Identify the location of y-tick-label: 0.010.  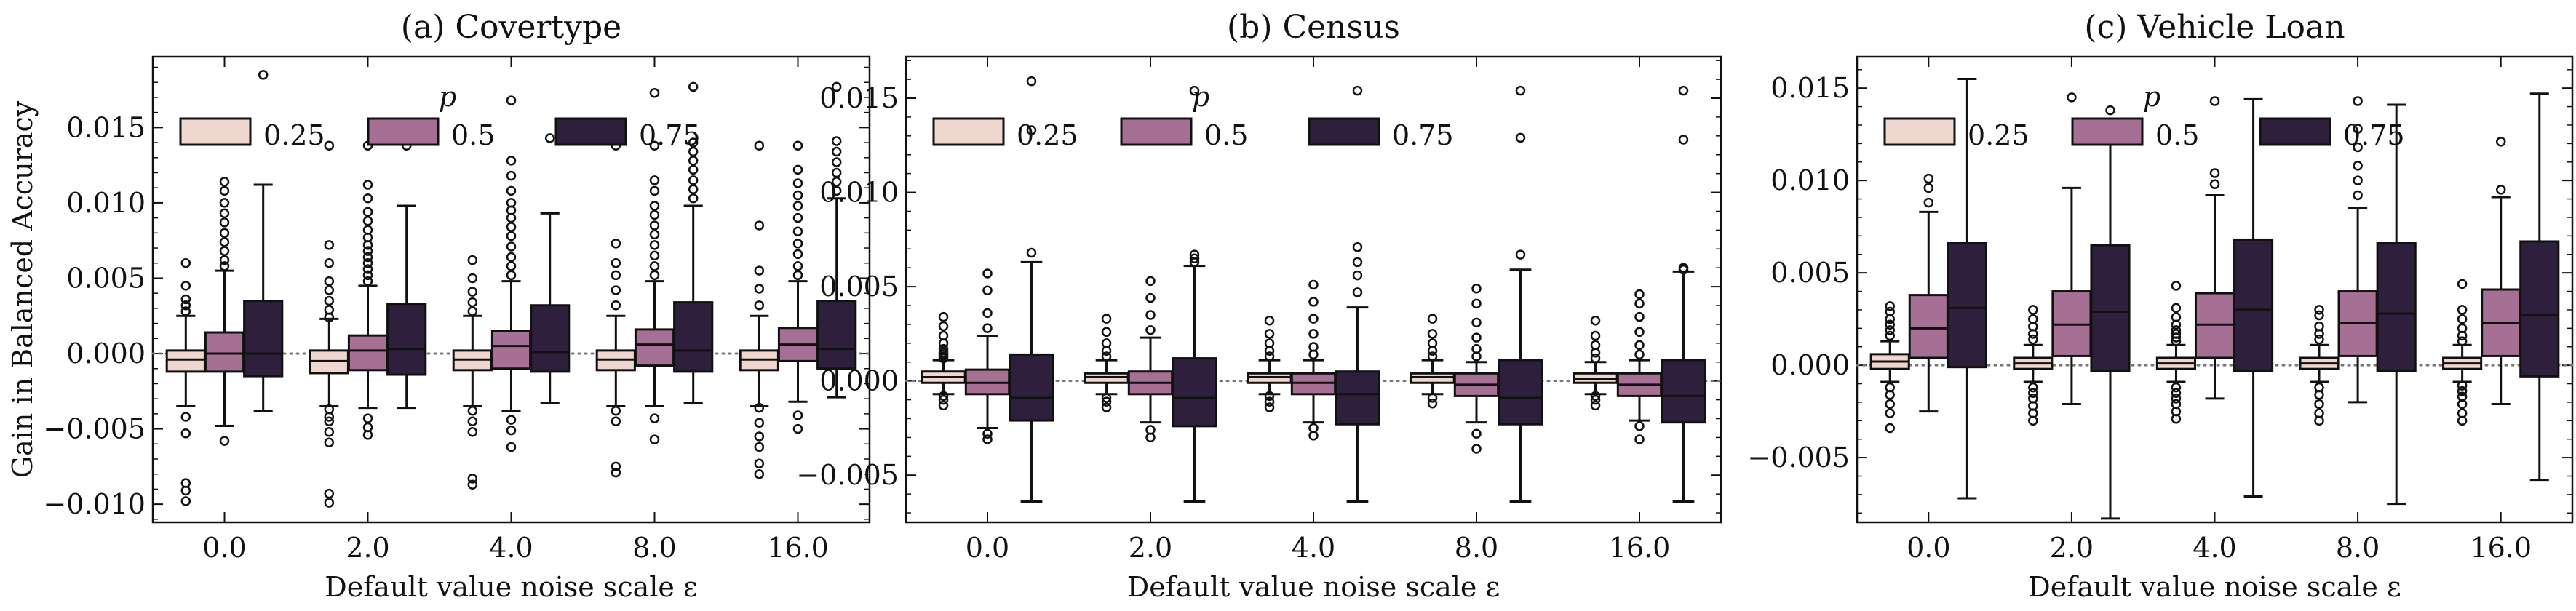
(859, 193).